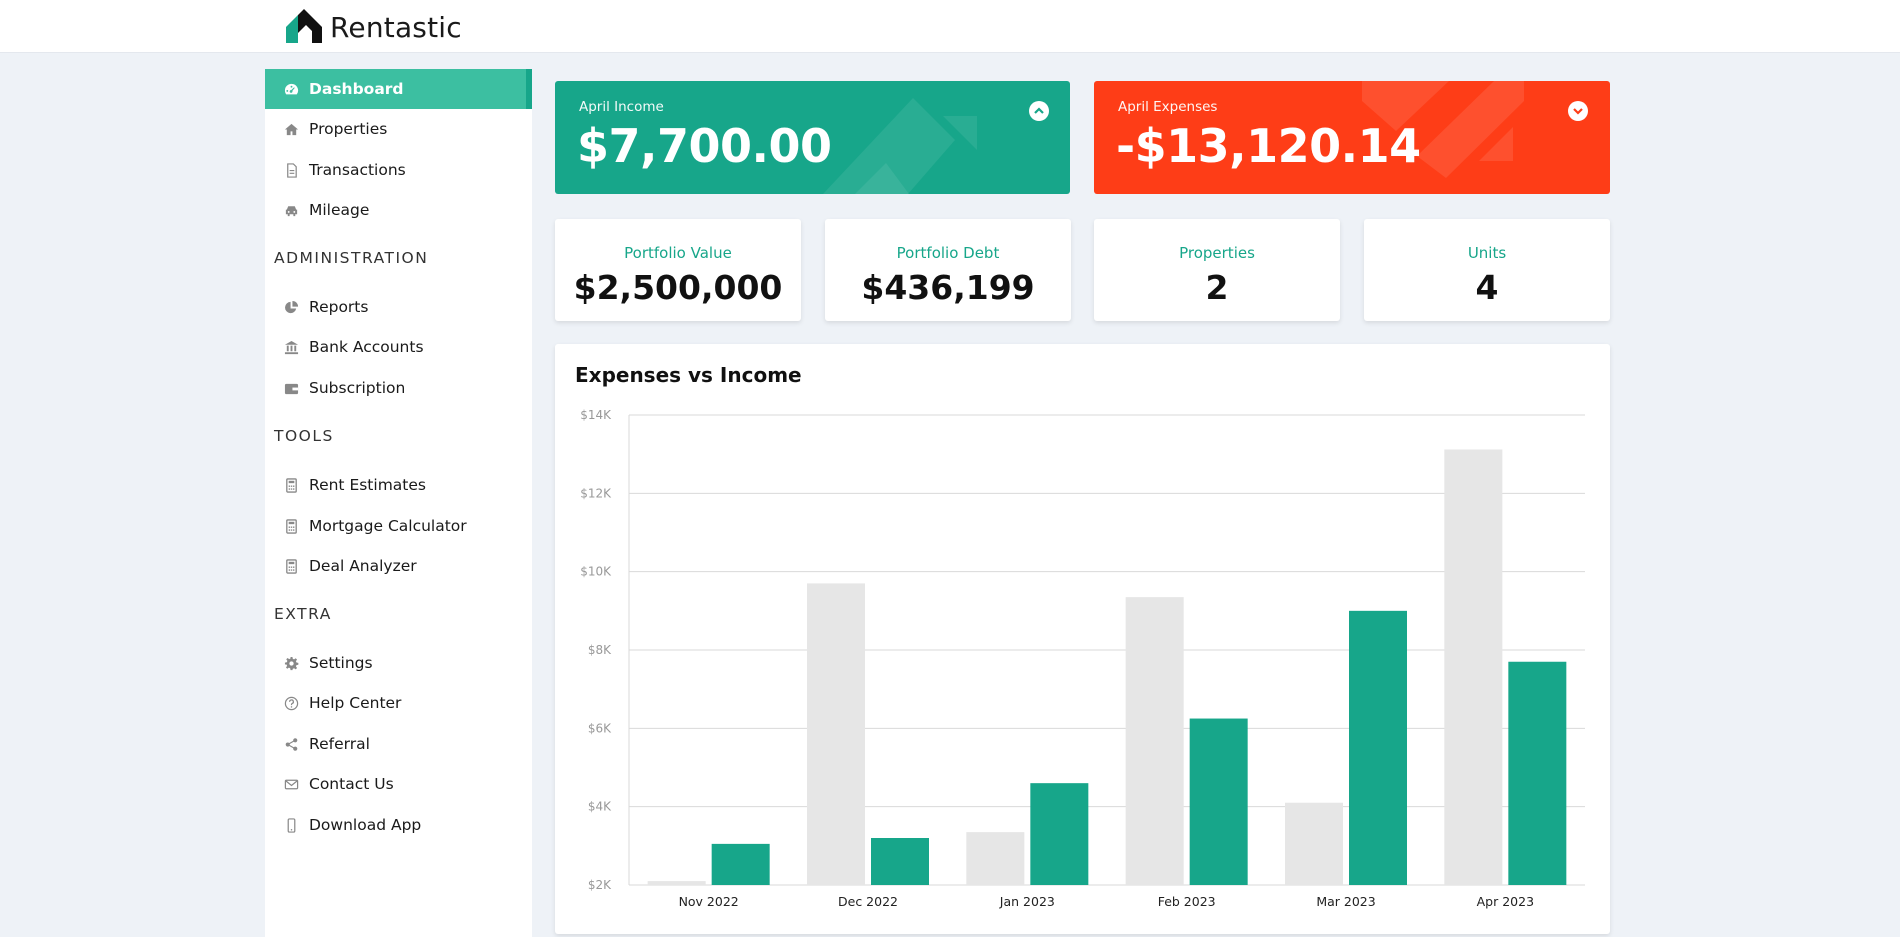  I want to click on stat-value: $436,199, so click(948, 287).